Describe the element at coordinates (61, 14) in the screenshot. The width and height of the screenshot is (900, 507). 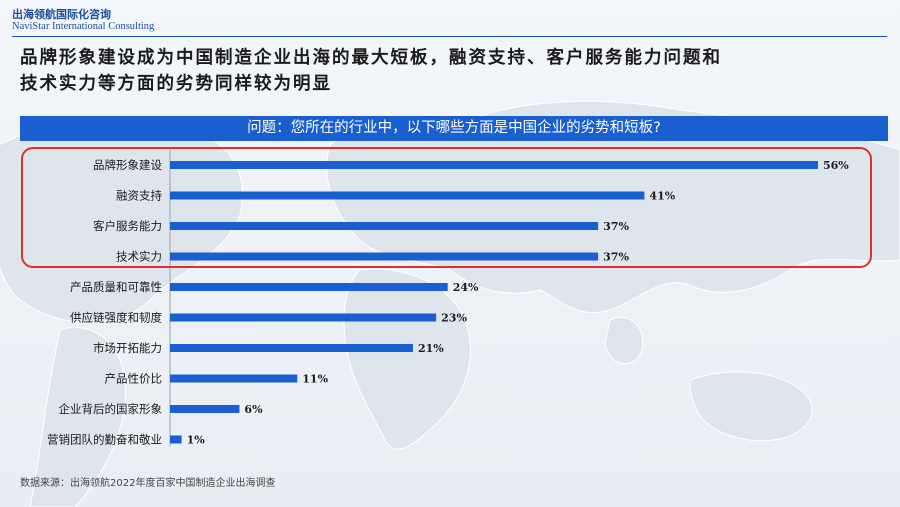
I see `logo-chinese-name: 出海领航国际化咨询` at that location.